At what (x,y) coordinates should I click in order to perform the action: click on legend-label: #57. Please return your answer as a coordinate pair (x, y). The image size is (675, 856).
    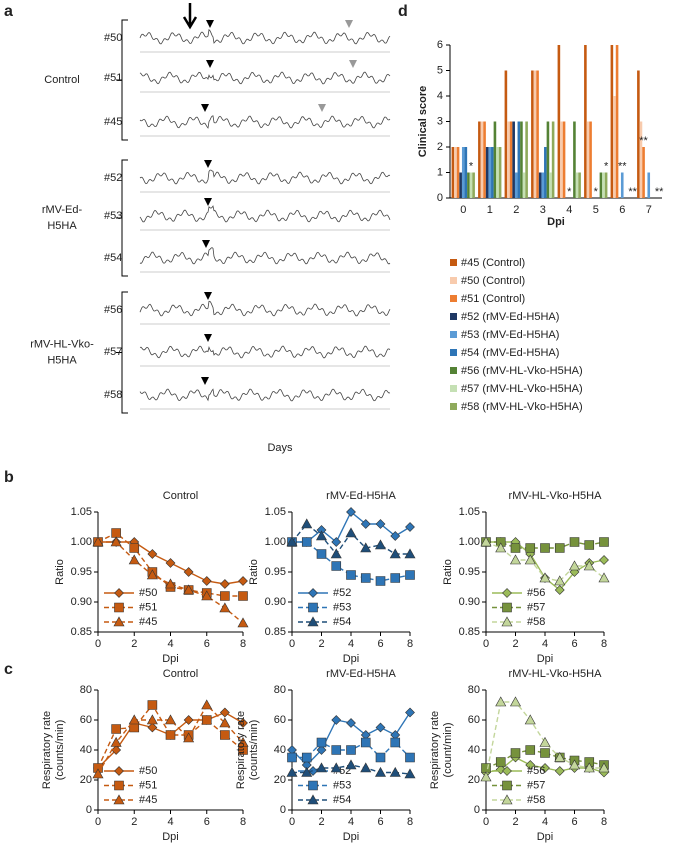
    Looking at the image, I should click on (536, 785).